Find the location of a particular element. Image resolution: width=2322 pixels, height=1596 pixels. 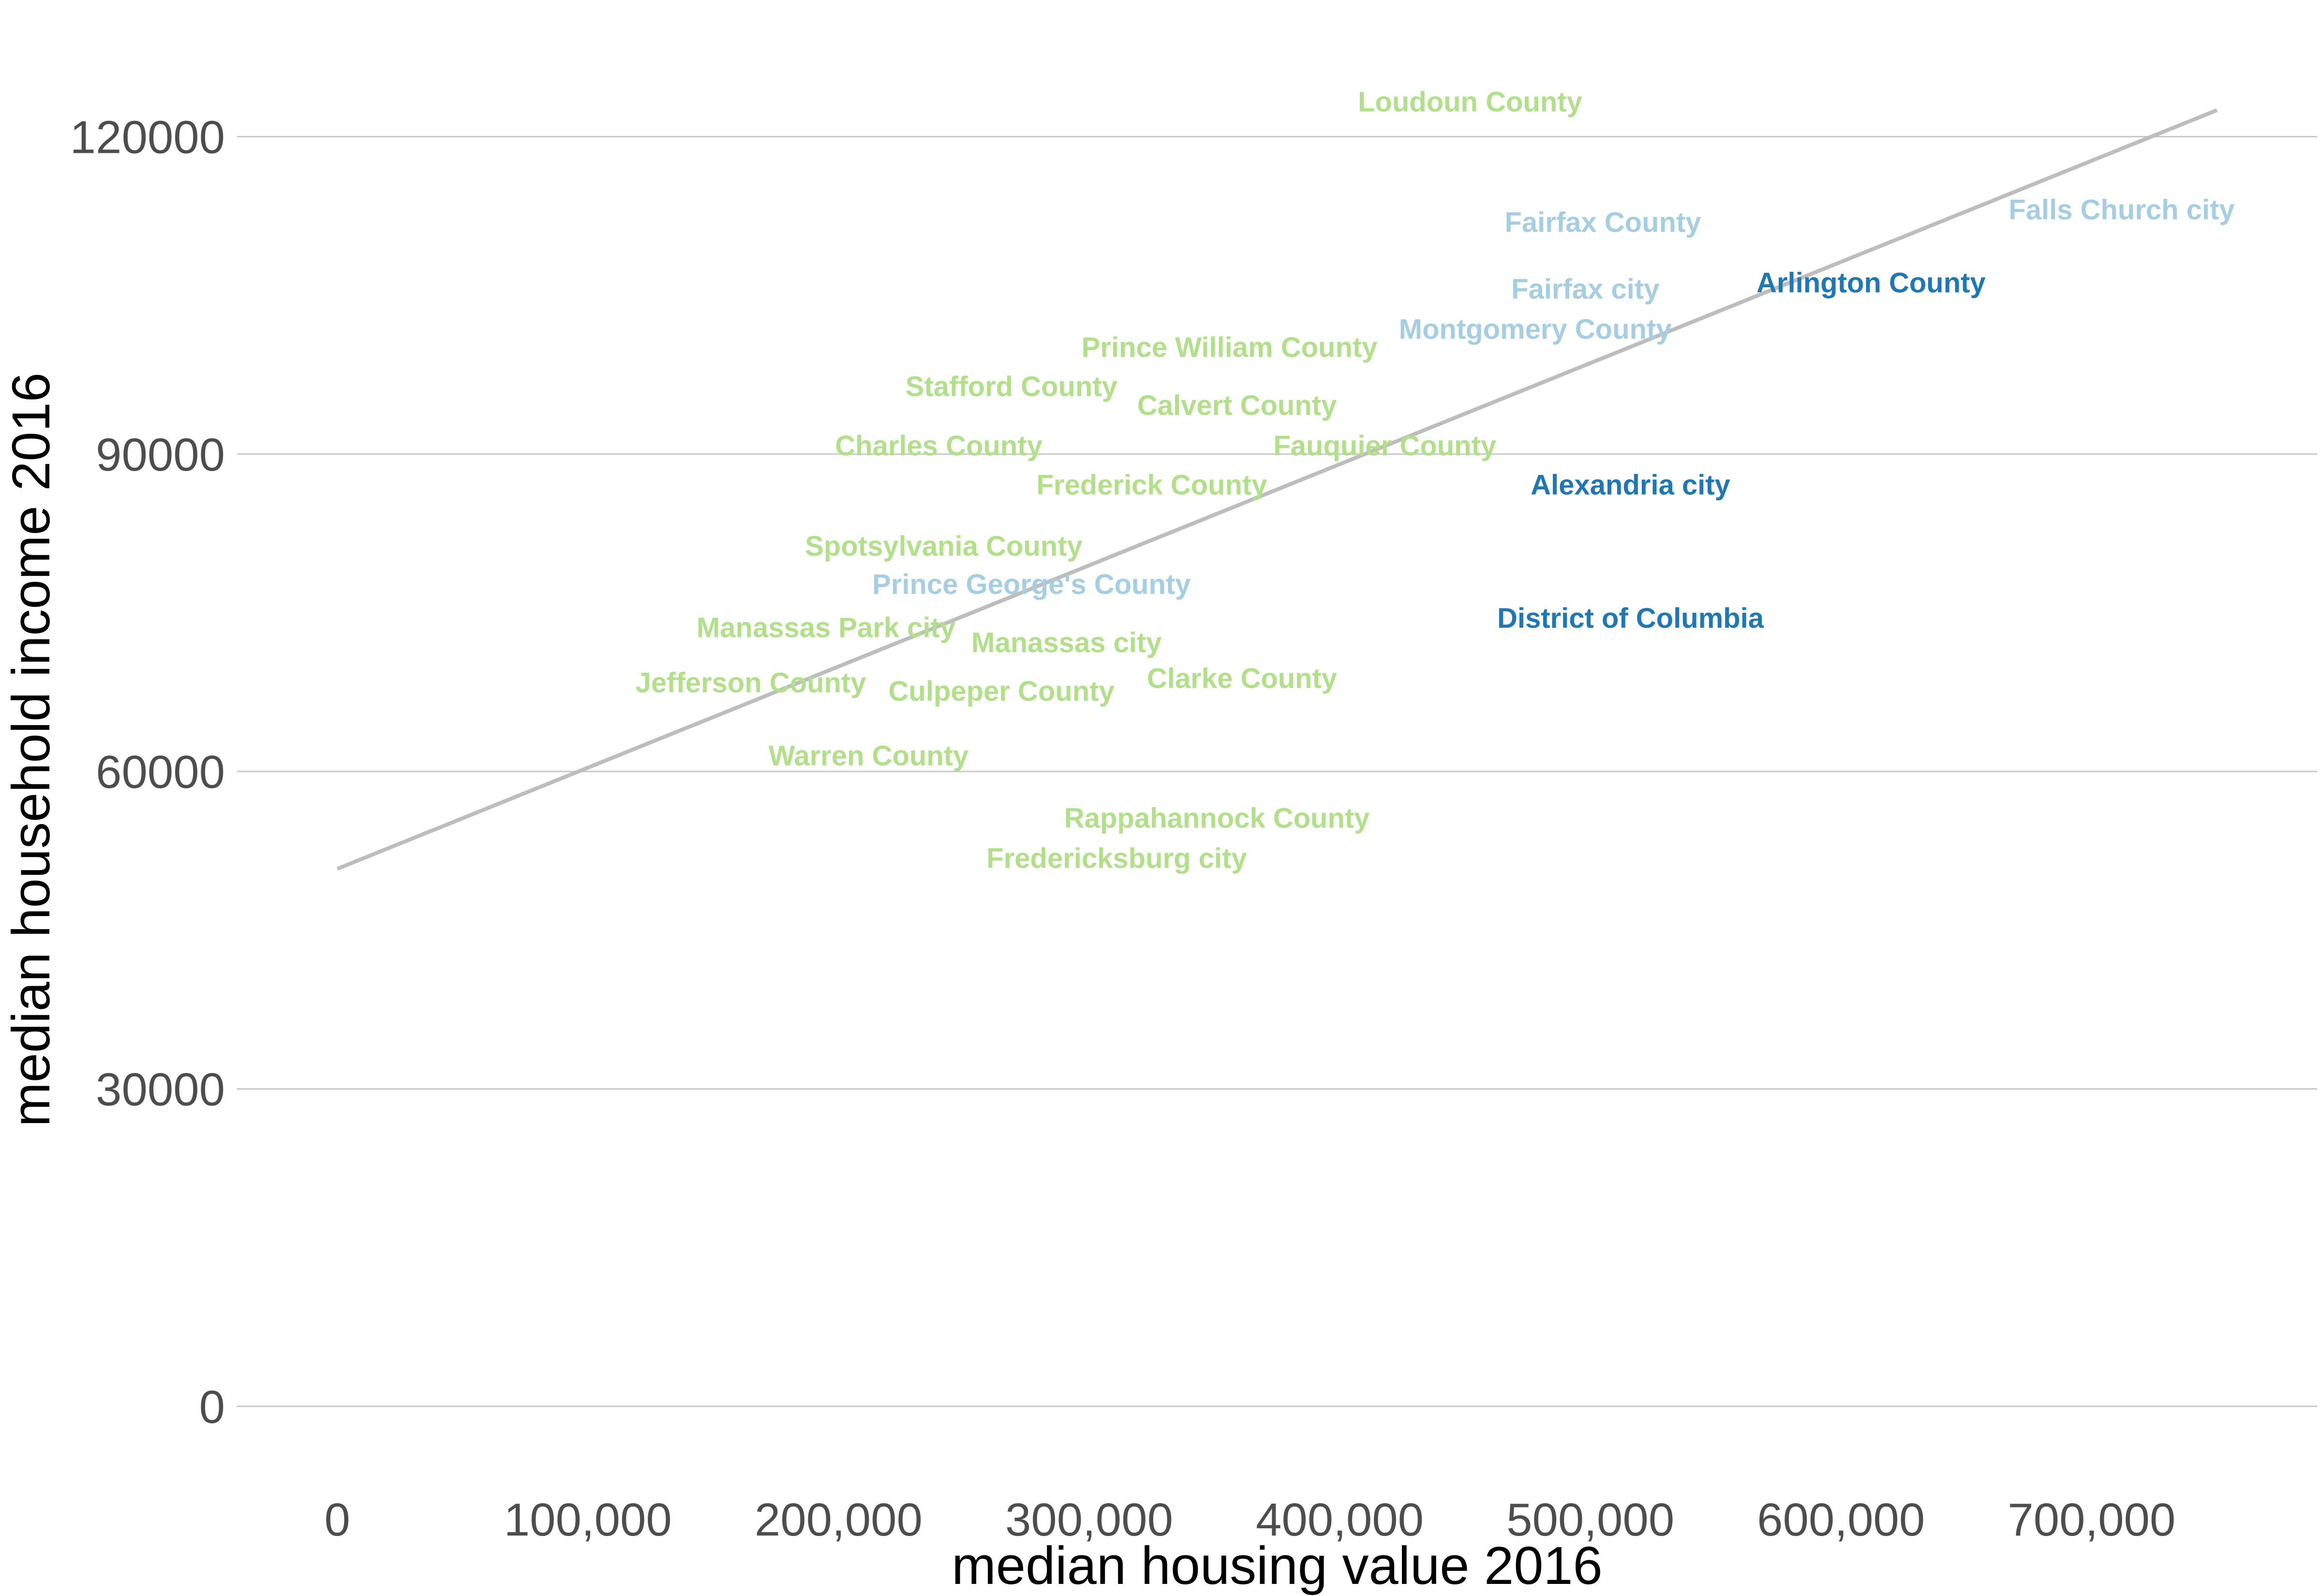

y-tick-label: 0 is located at coordinates (212, 1407).